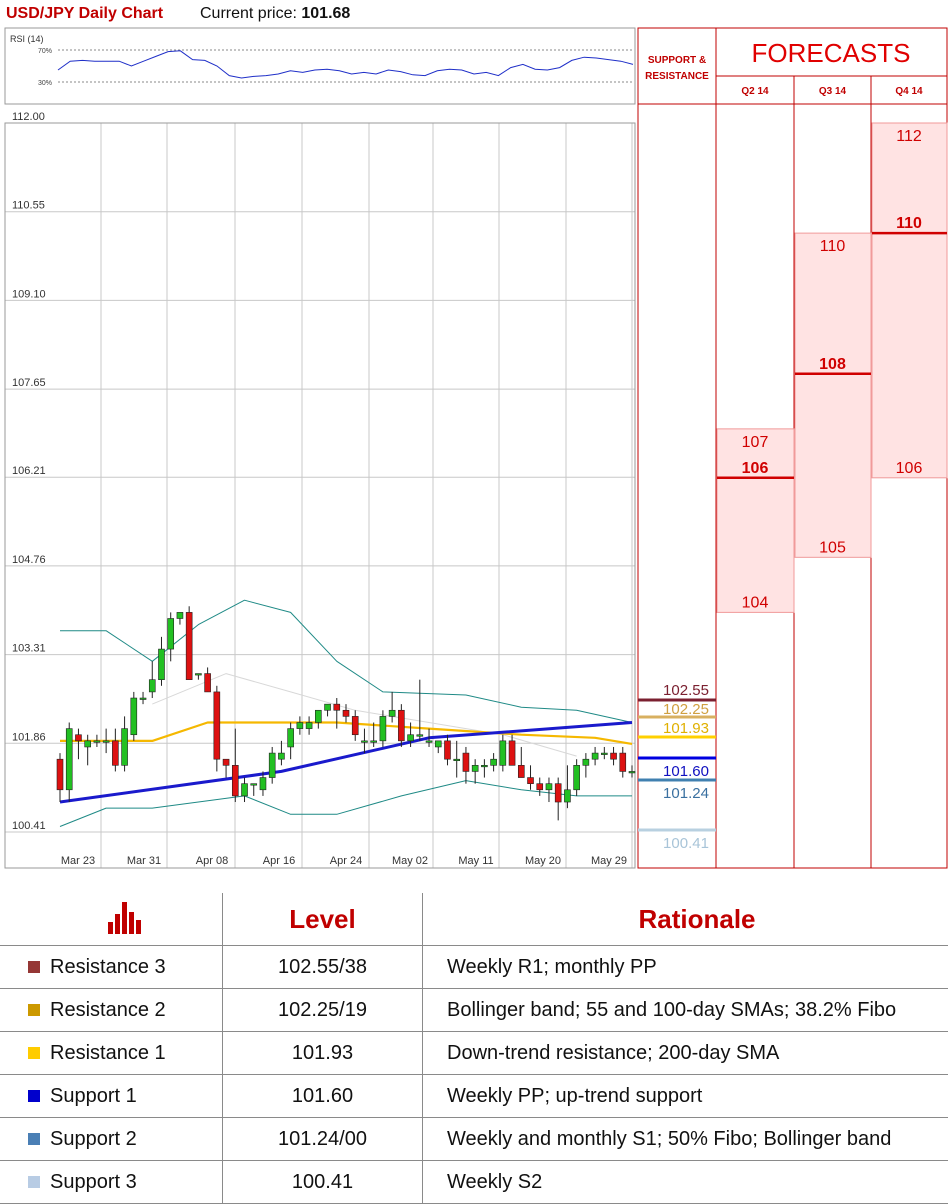 Image resolution: width=951 pixels, height=1204 pixels. What do you see at coordinates (909, 468) in the screenshot?
I see `forecast-low: 106` at bounding box center [909, 468].